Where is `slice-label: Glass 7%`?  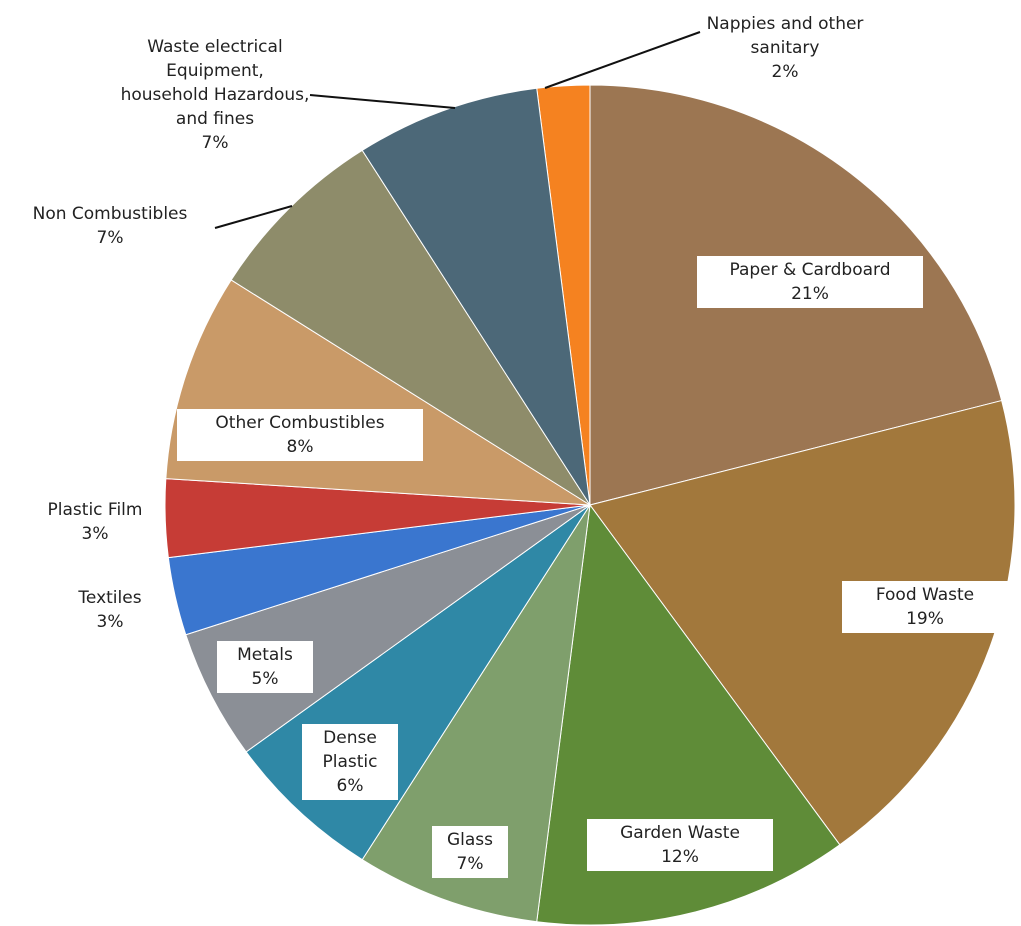 slice-label: Glass 7% is located at coordinates (470, 852).